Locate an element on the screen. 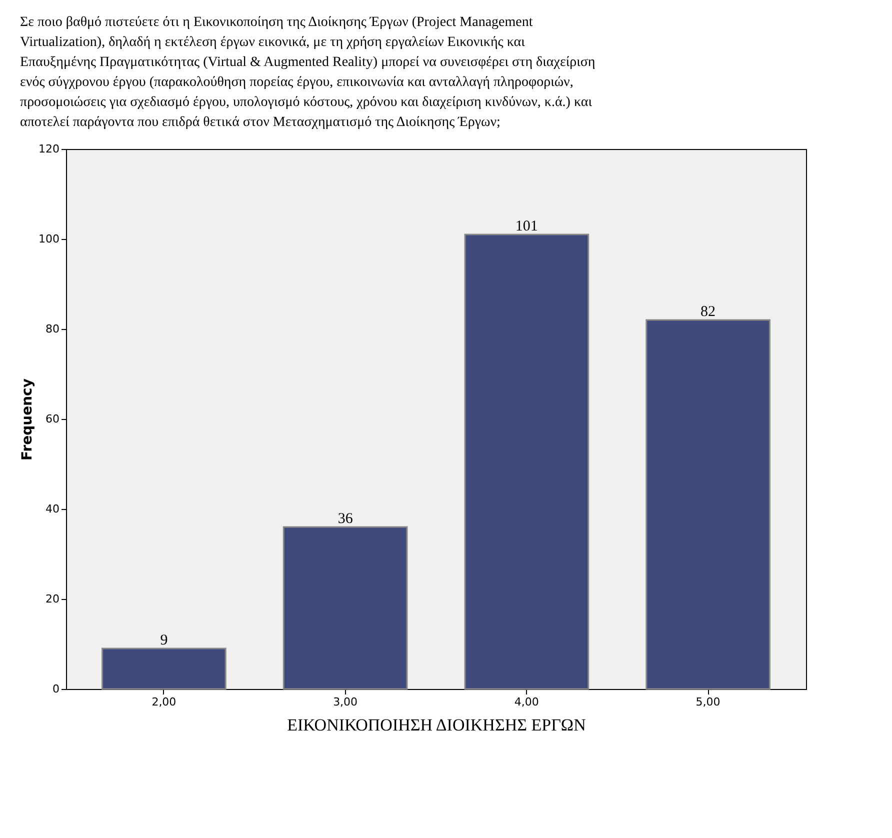  data-label: 82 is located at coordinates (708, 312).